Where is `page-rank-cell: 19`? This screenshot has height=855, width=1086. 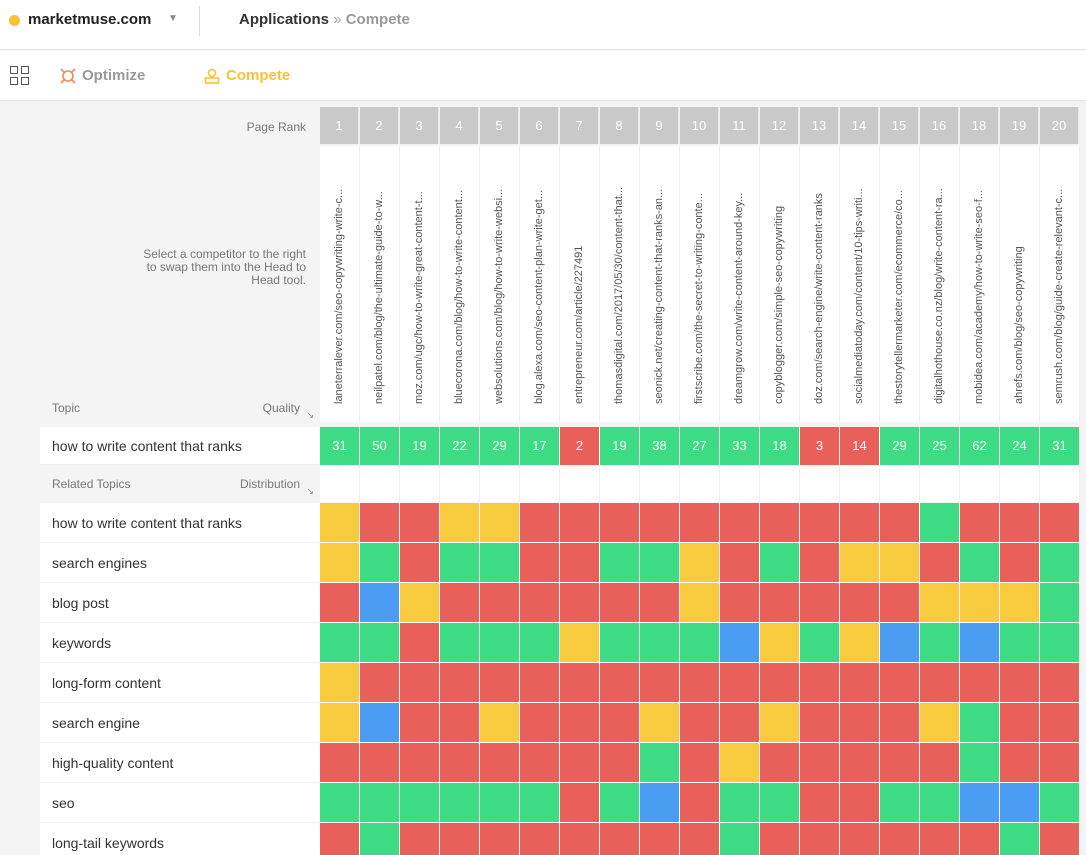
page-rank-cell: 19 is located at coordinates (1019, 125).